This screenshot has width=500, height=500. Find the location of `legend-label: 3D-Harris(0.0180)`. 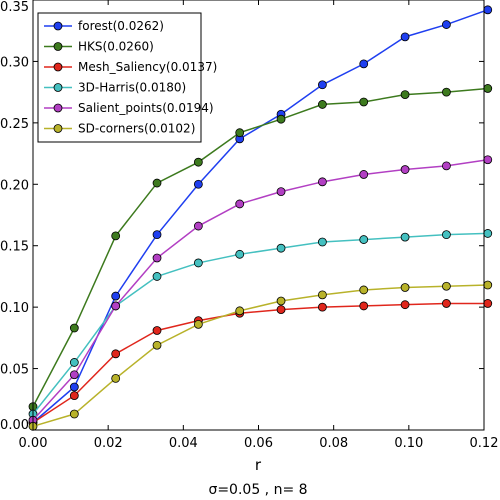

legend-label: 3D-Harris(0.0180) is located at coordinates (132, 88).